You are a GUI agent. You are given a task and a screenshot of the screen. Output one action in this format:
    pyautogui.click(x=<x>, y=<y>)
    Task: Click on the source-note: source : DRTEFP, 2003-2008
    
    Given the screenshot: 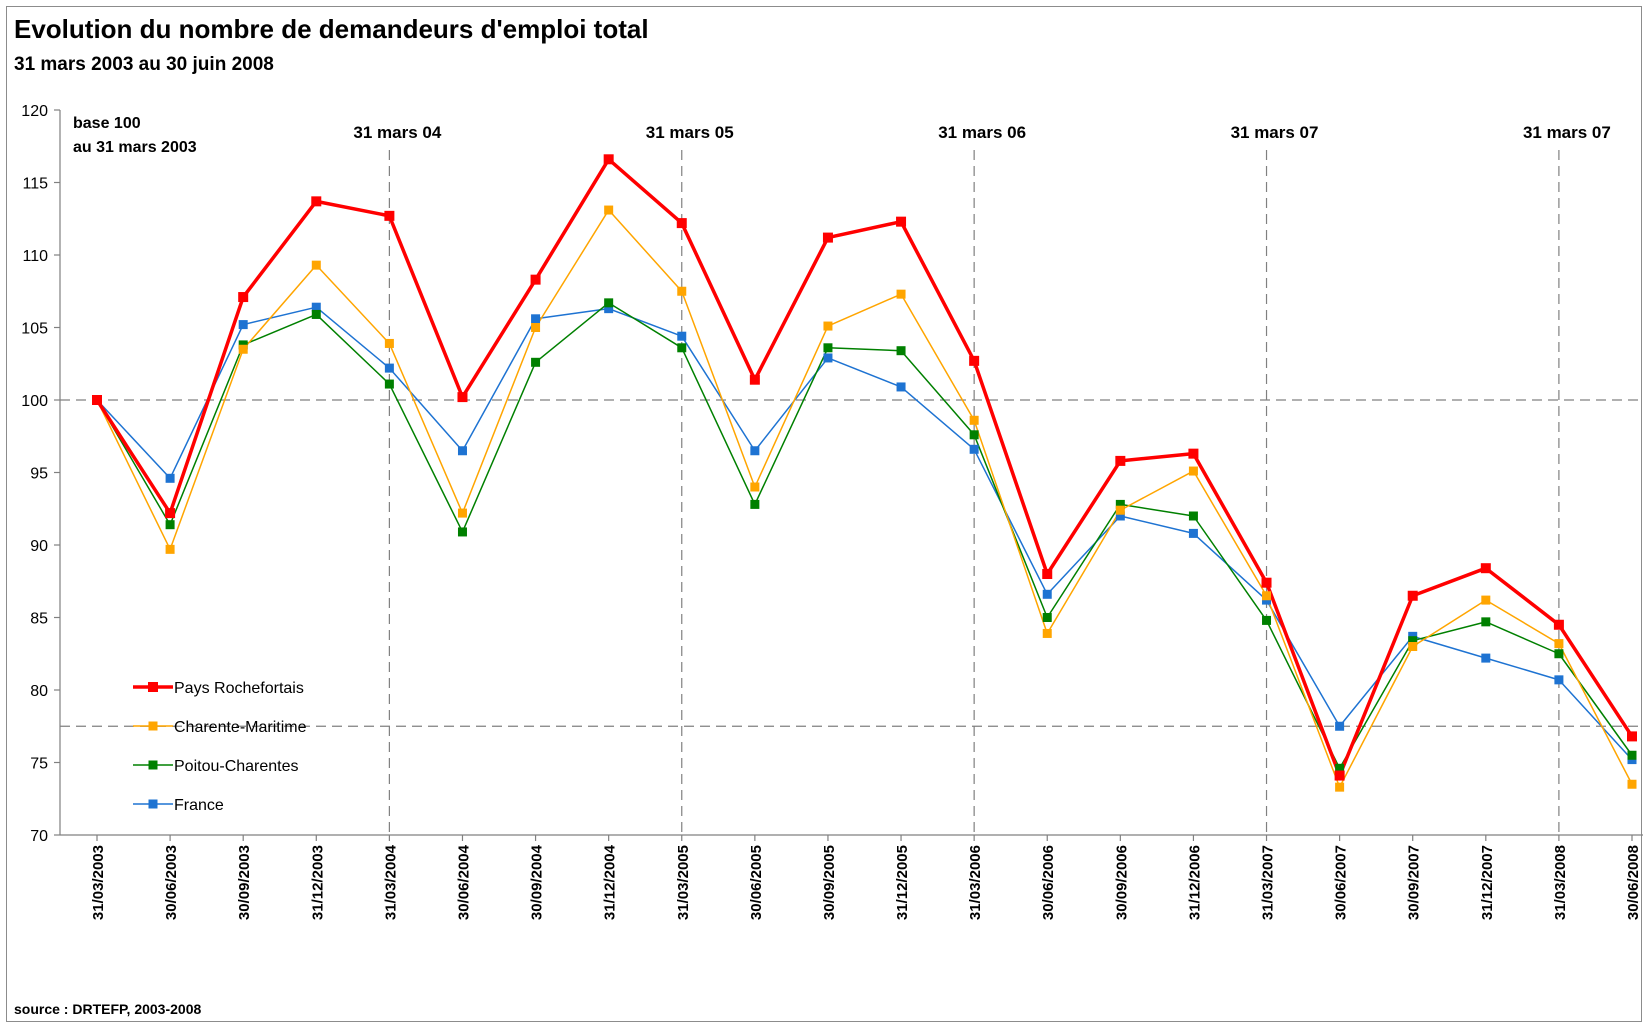 What is the action you would take?
    pyautogui.click(x=108, y=1009)
    